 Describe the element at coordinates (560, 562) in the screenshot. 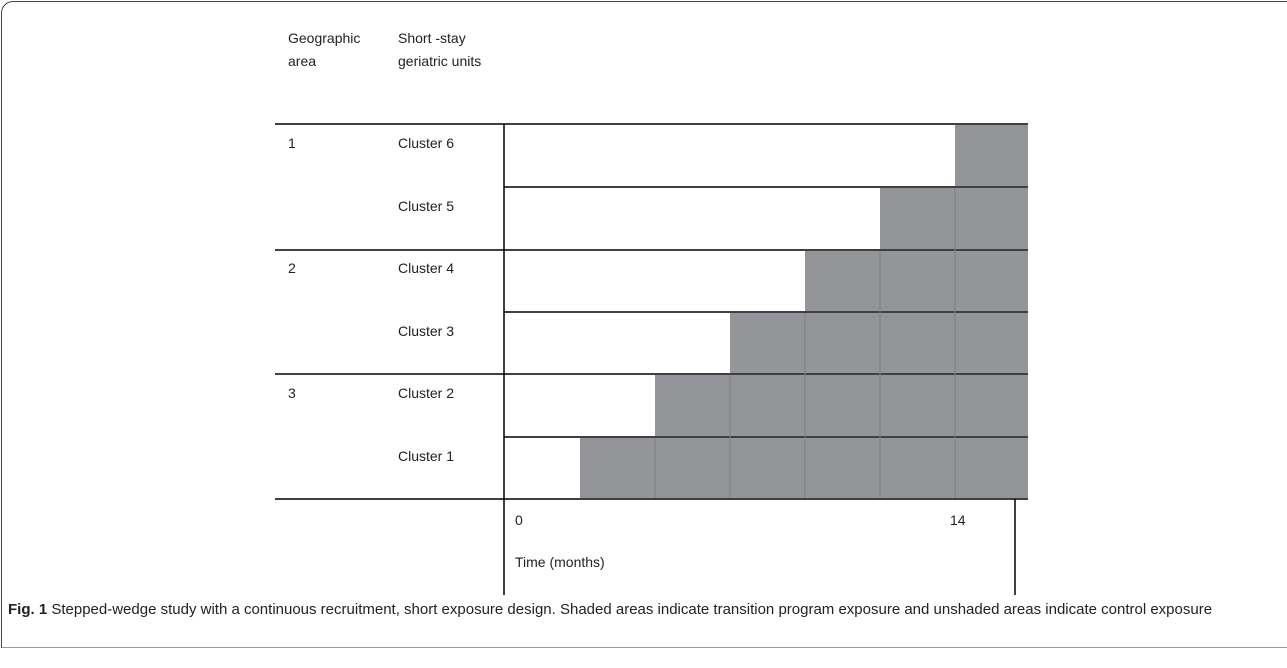

I see `axis-label: Time (months)` at that location.